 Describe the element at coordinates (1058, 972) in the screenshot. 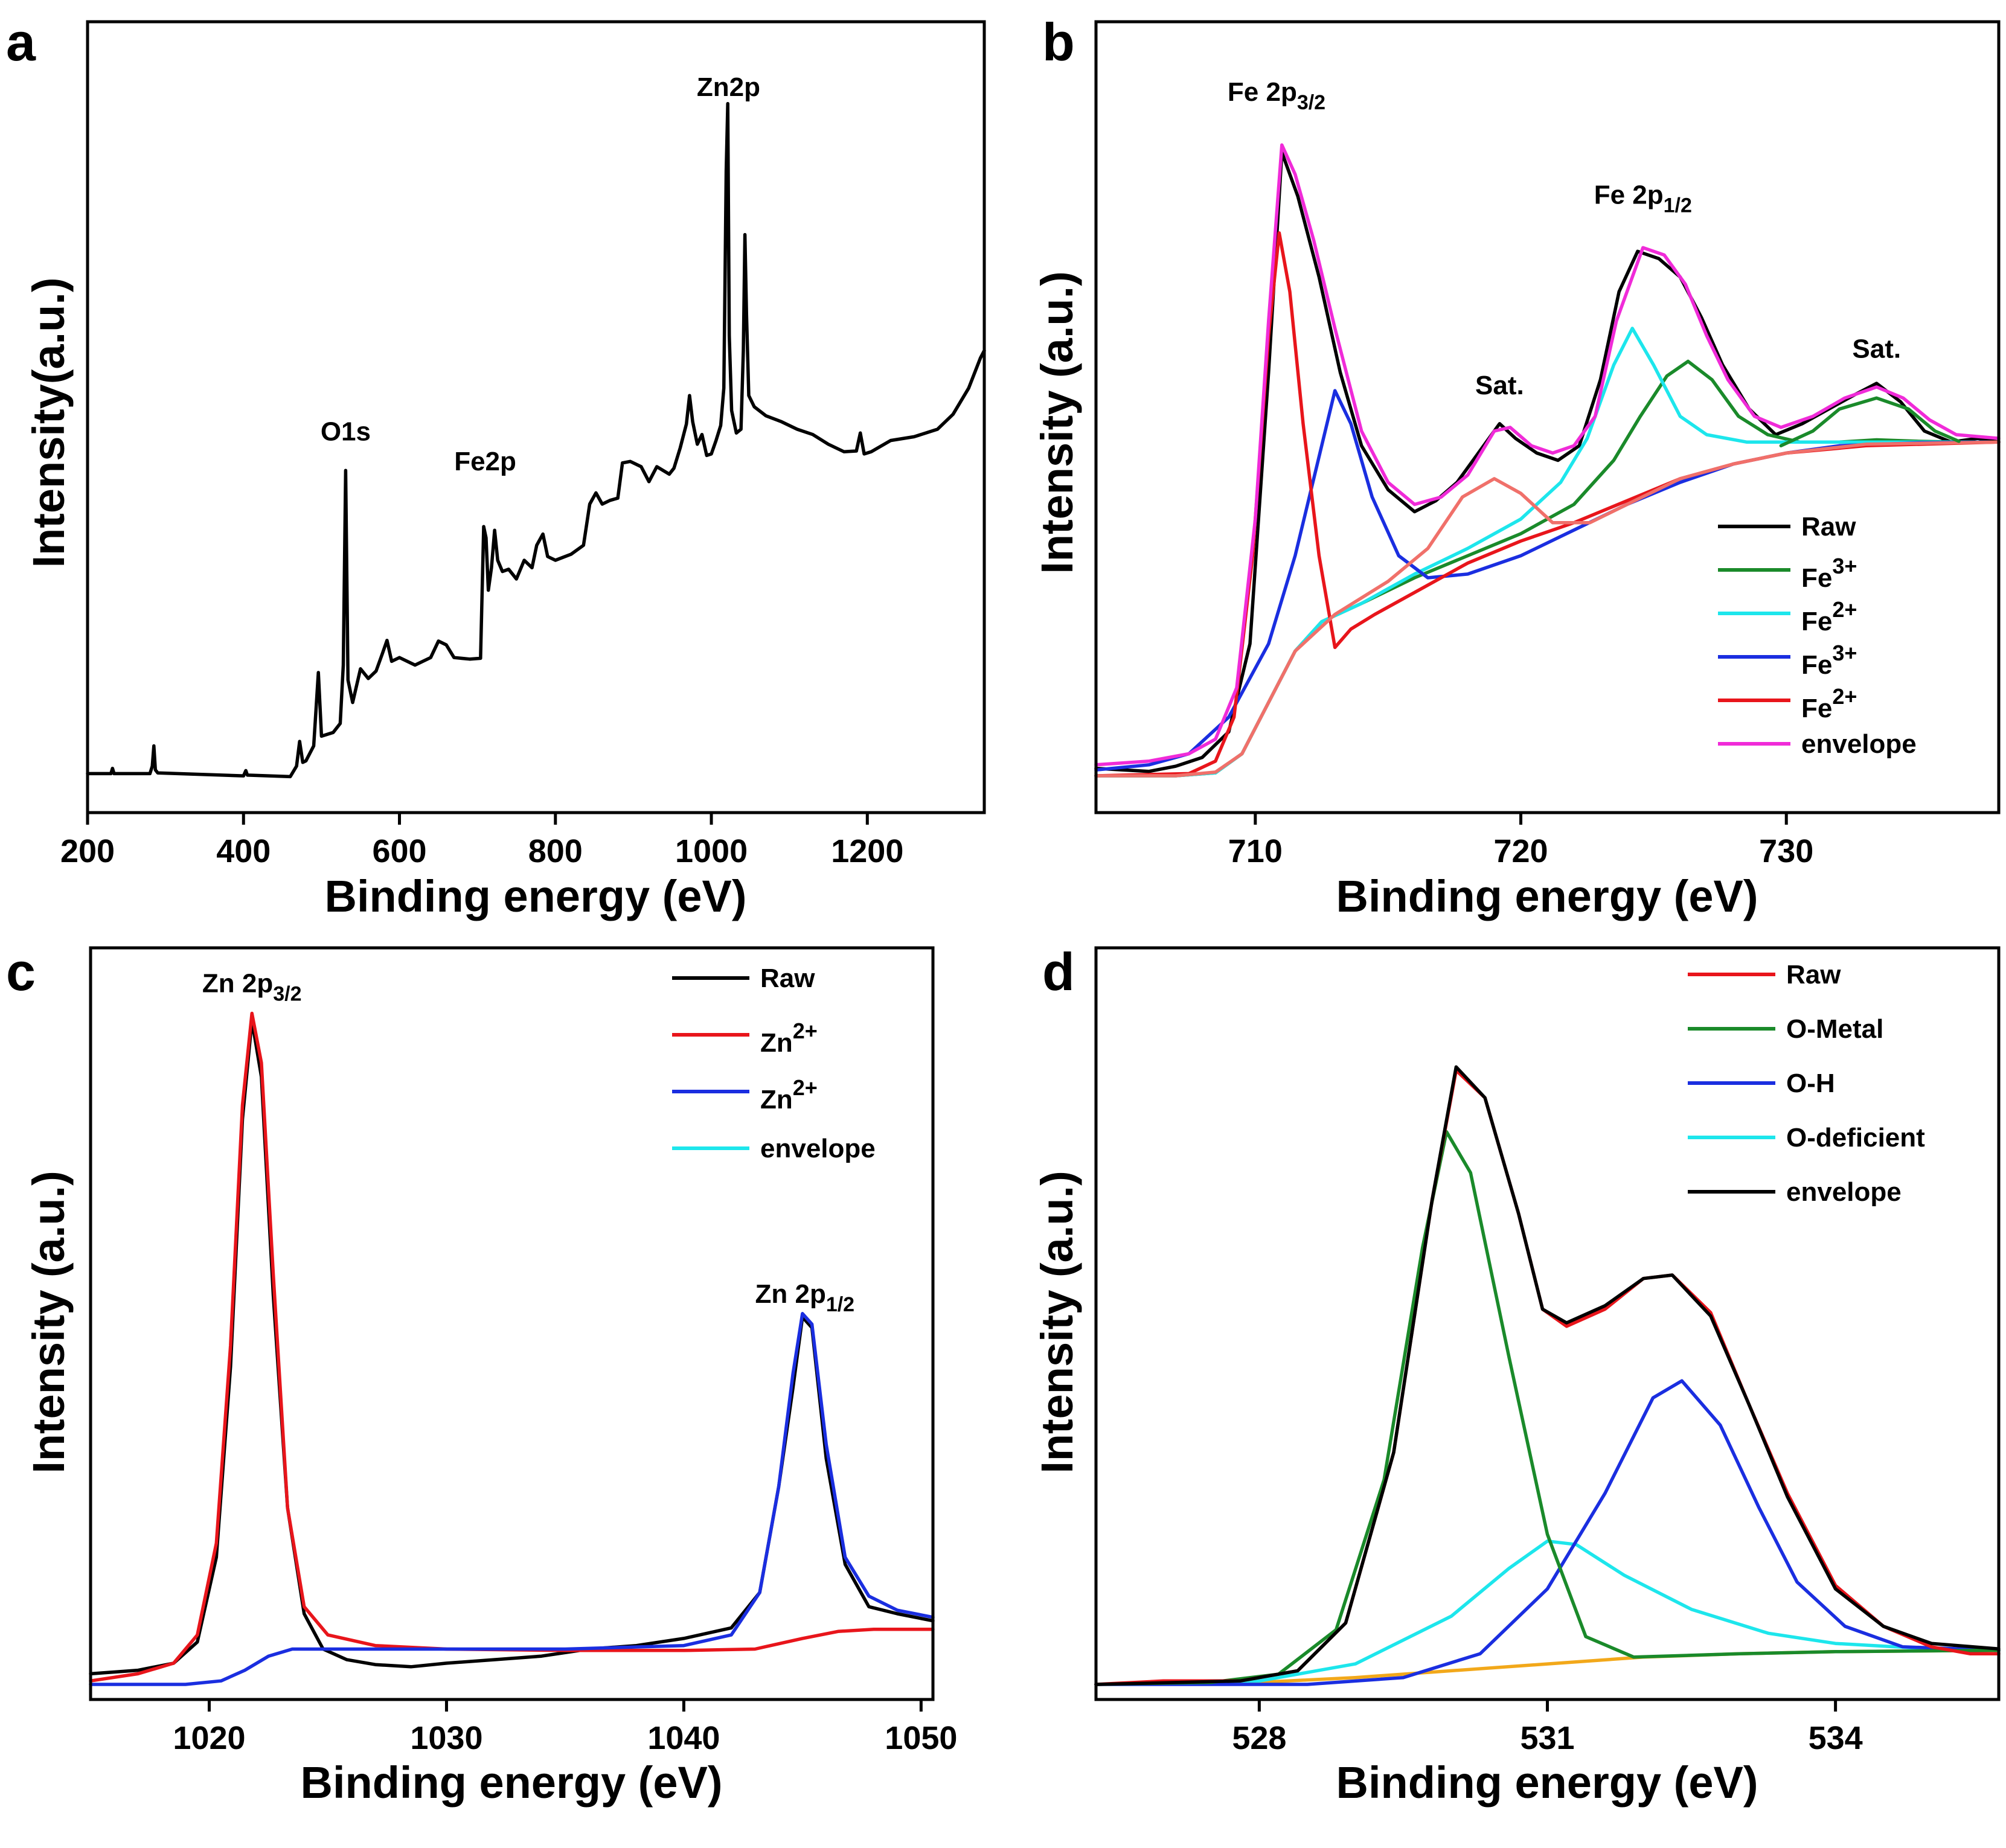

I see `panel-d-letter: d` at that location.